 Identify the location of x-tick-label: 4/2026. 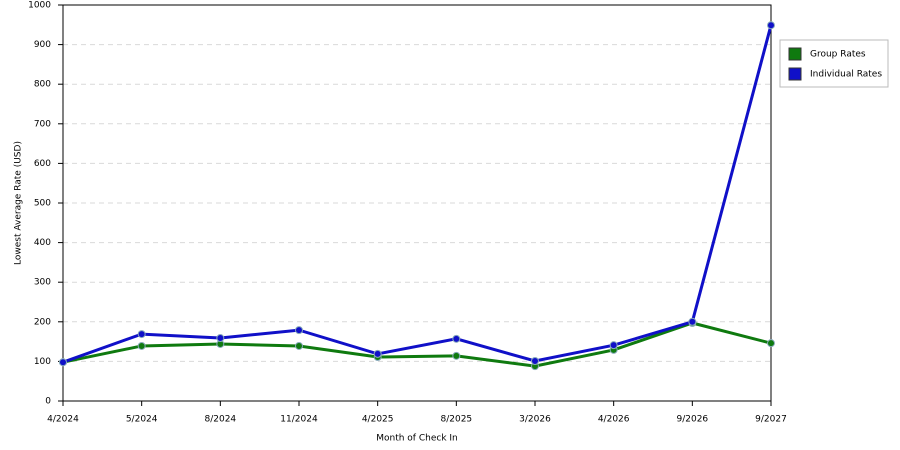
(614, 420).